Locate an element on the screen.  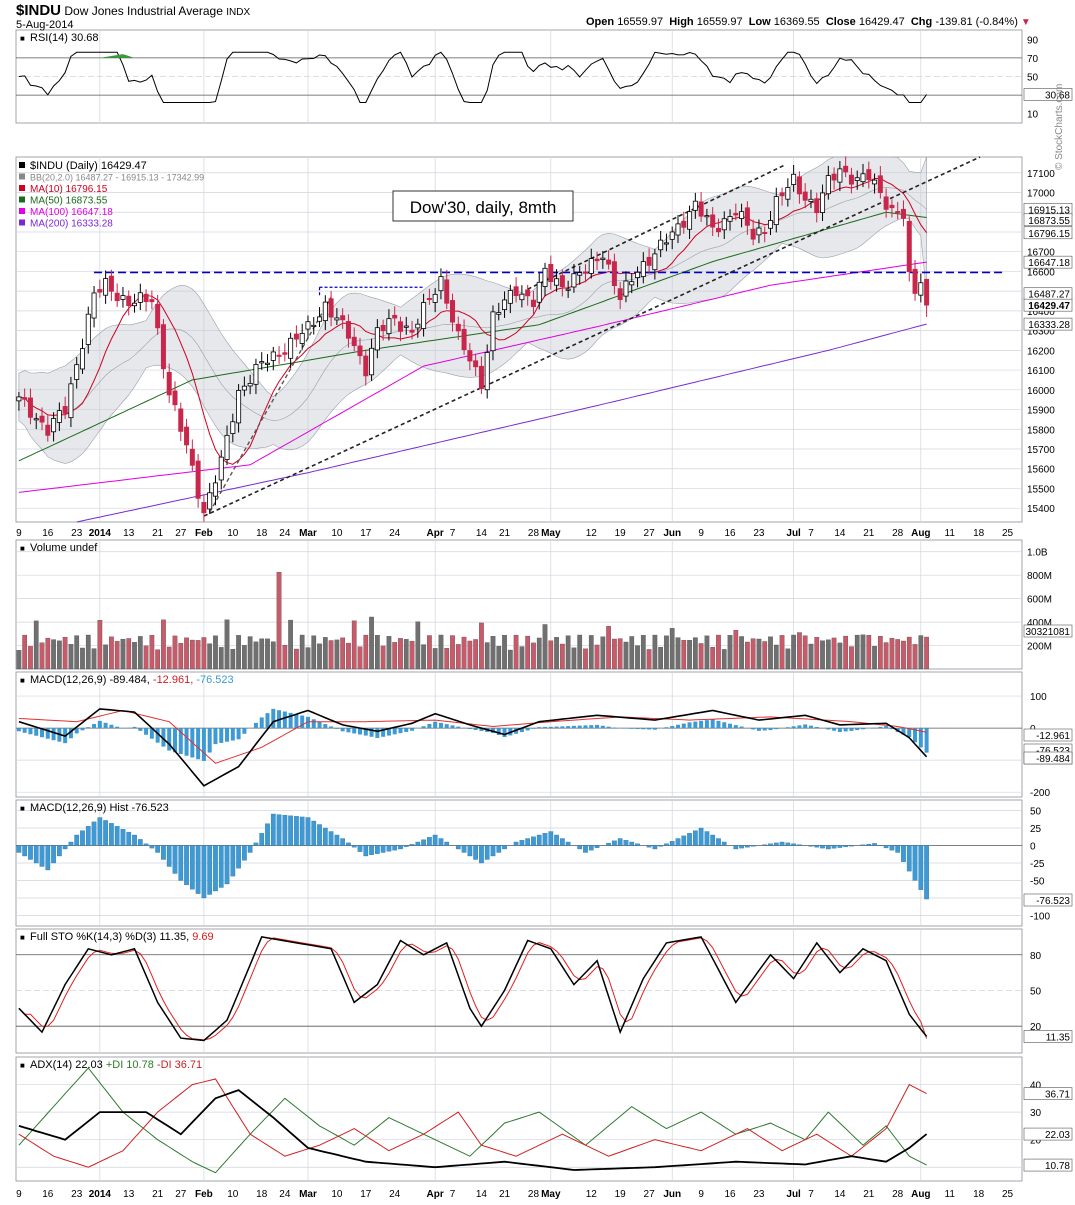
volume-tick-label: 200M is located at coordinates (1039, 647).